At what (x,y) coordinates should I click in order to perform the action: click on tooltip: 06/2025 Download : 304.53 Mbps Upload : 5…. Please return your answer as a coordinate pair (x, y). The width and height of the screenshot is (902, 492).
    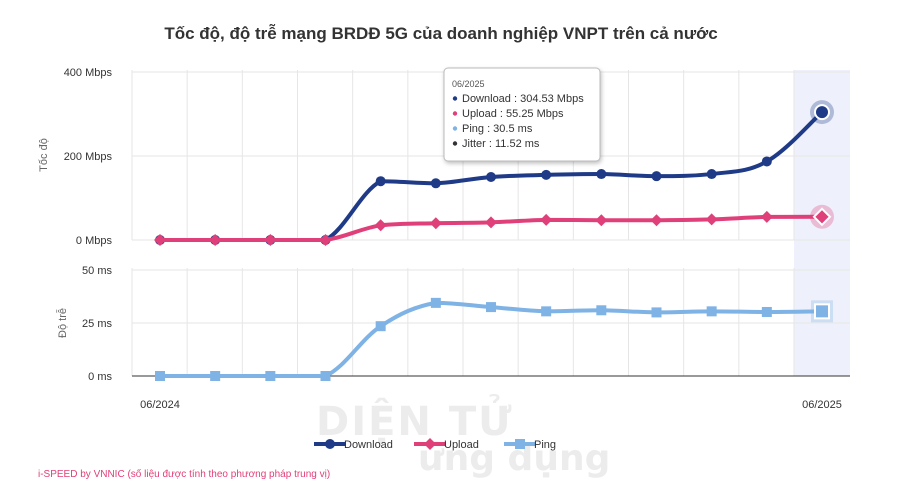
    Looking at the image, I should click on (522, 114).